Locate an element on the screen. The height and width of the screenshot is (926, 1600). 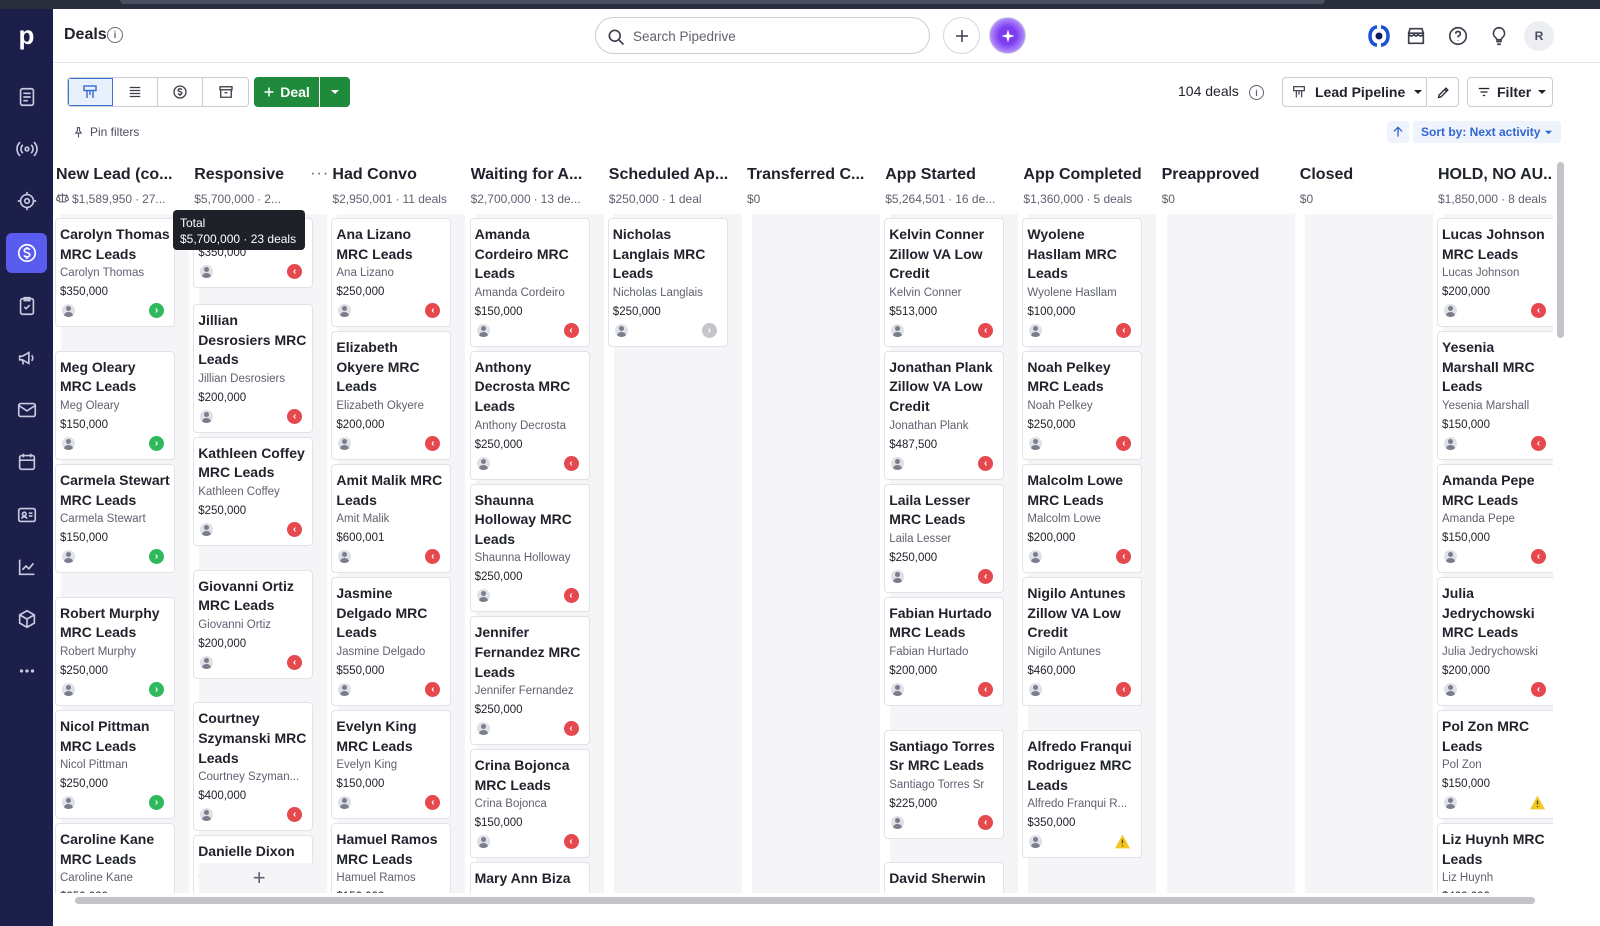
add-deal-button: Deal is located at coordinates (286, 92).